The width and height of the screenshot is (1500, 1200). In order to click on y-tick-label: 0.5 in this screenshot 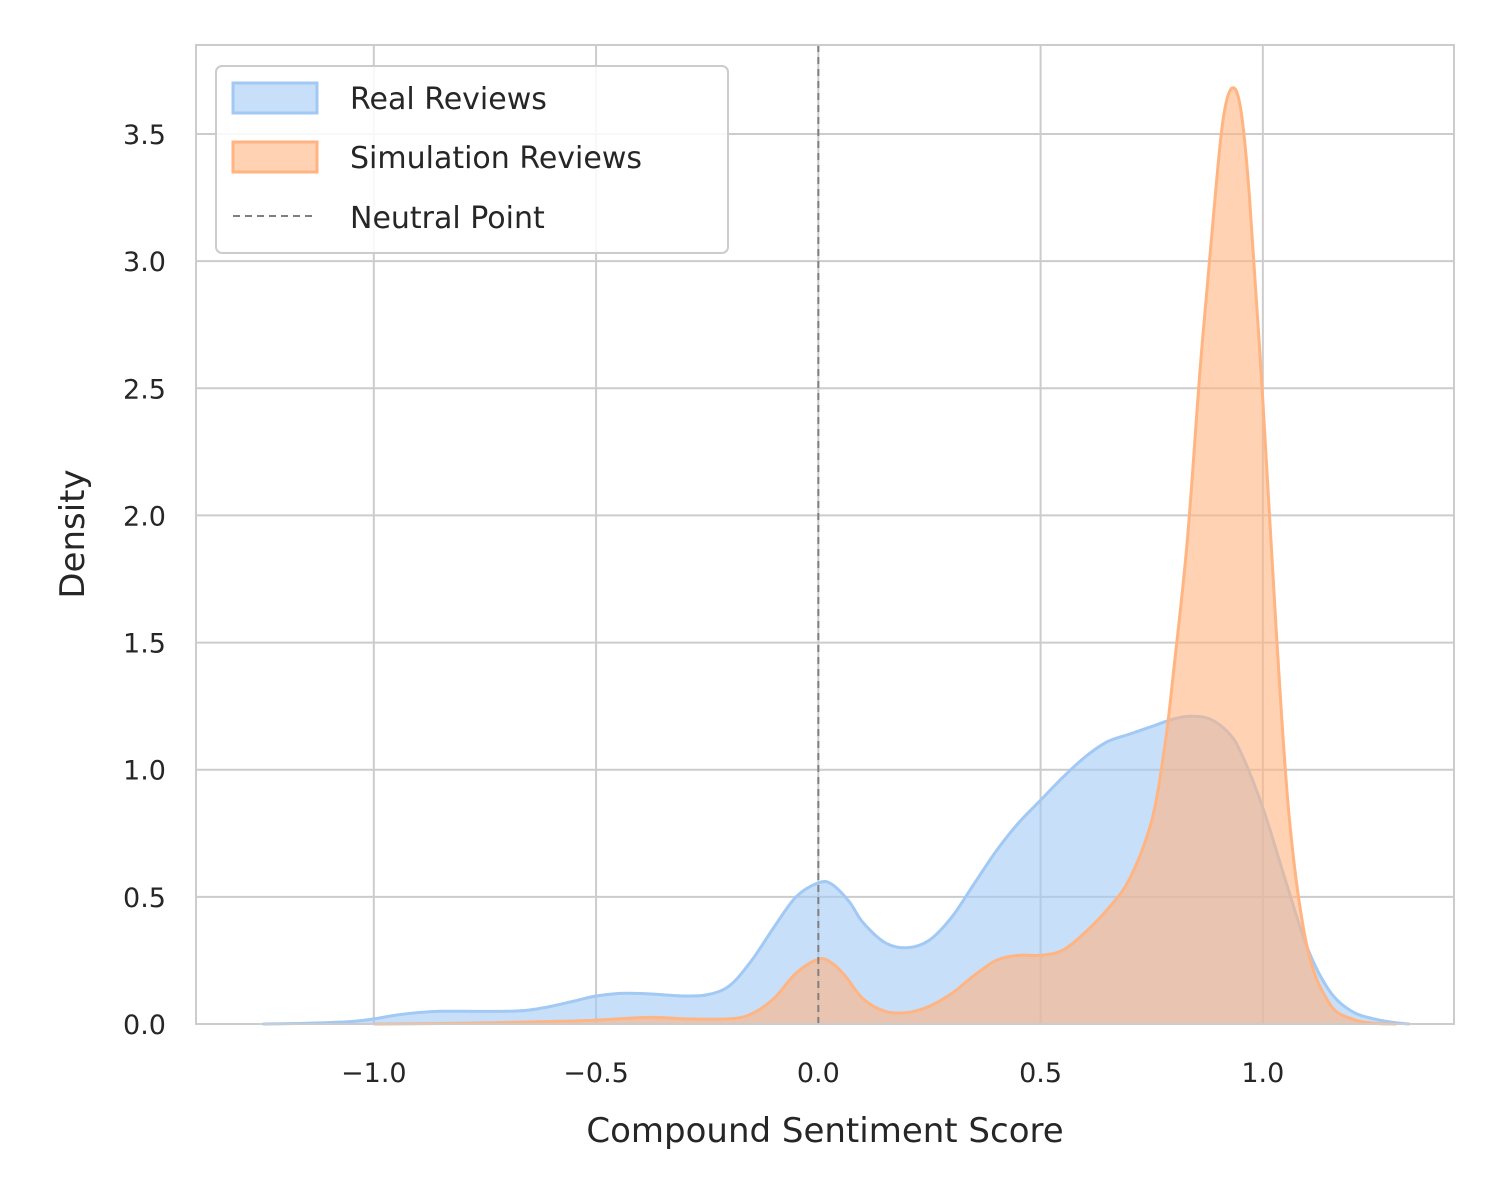, I will do `click(144, 898)`.